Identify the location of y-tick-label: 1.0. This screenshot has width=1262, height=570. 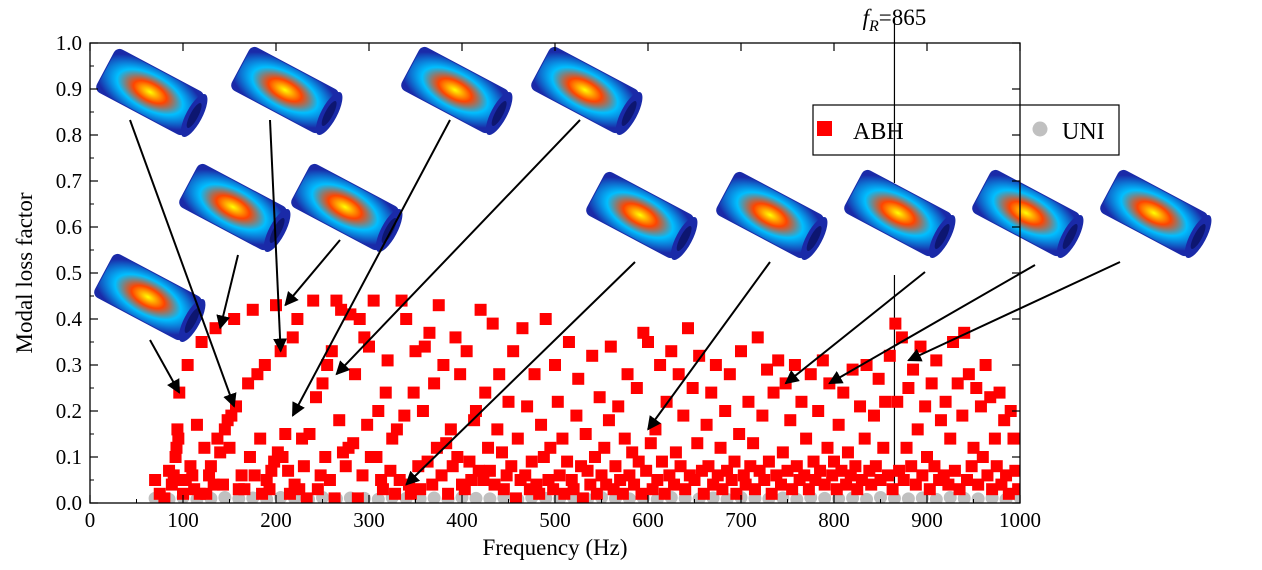
(69, 43).